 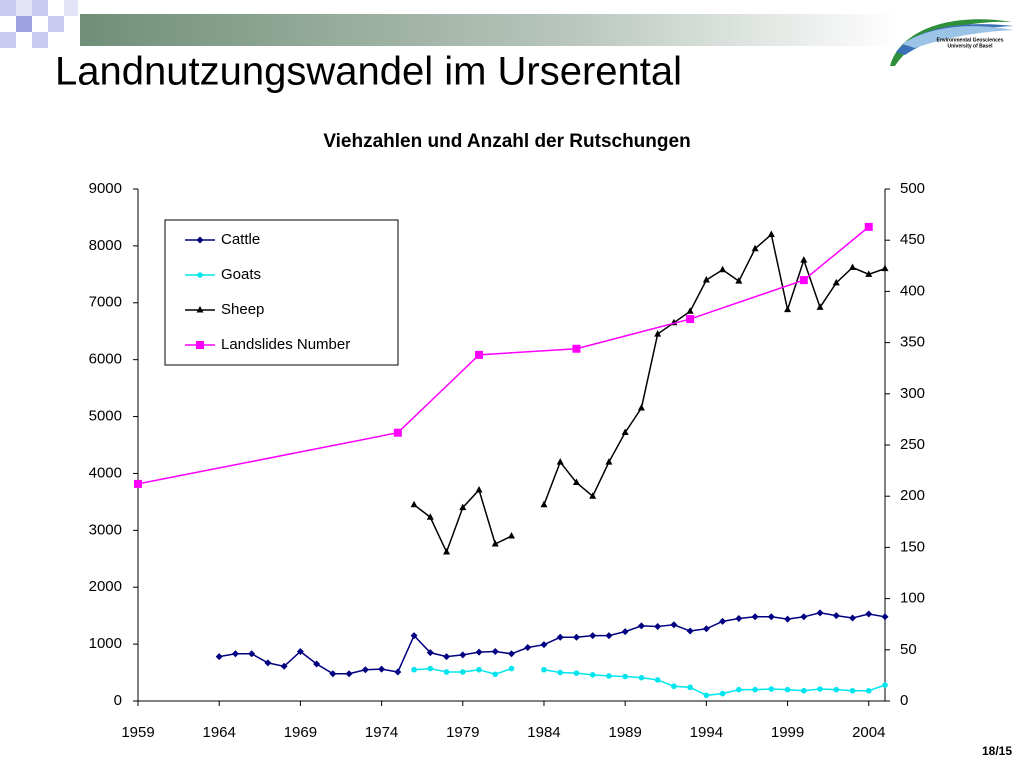 I want to click on slide-title: Landnutzungswandel im Urserental, so click(x=368, y=72).